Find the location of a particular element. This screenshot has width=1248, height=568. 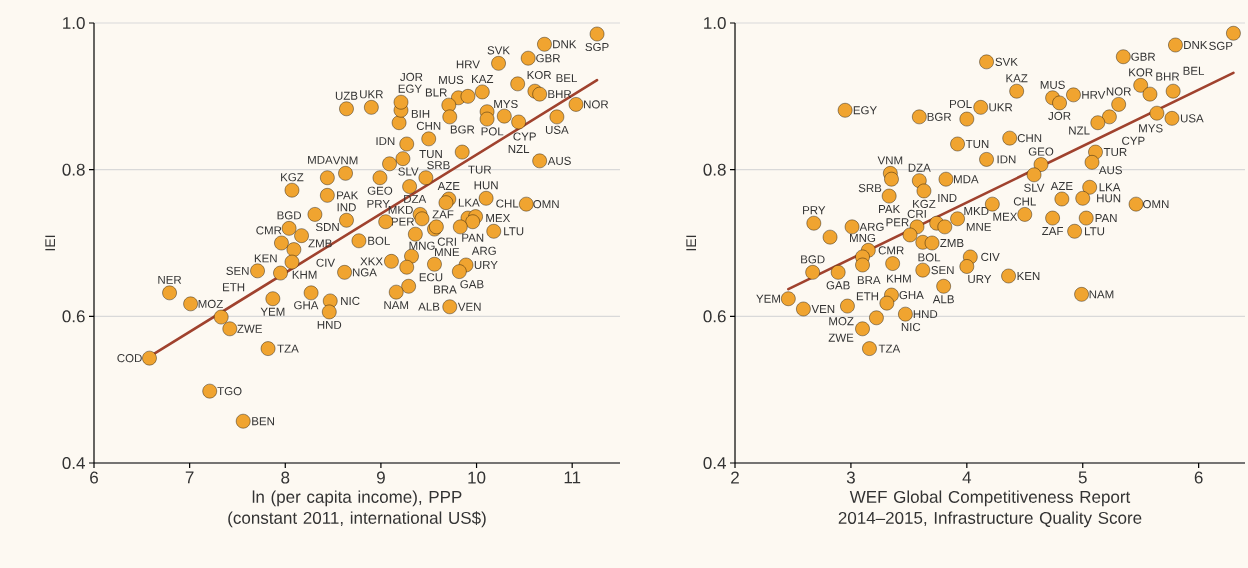

data-label: HND is located at coordinates (329, 324).